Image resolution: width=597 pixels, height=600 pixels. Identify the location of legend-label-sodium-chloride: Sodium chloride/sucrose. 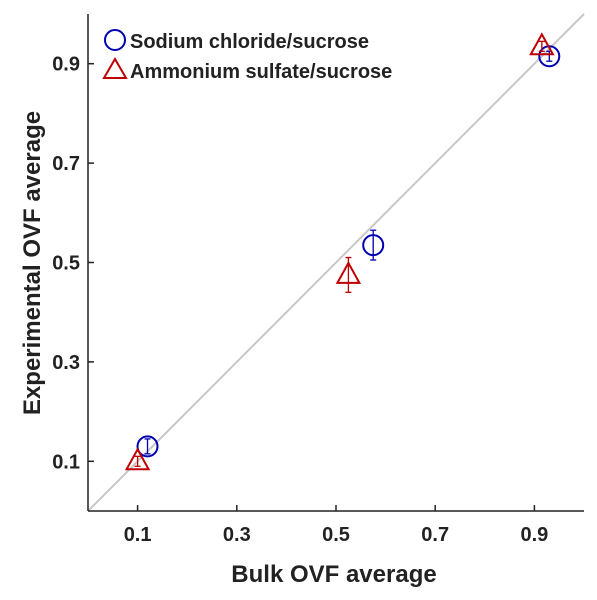
(249, 42).